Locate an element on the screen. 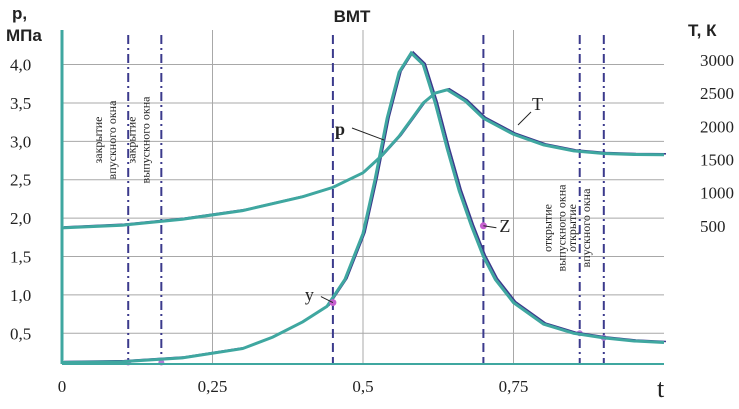  y-right-tick-label: 3000 is located at coordinates (717, 60).